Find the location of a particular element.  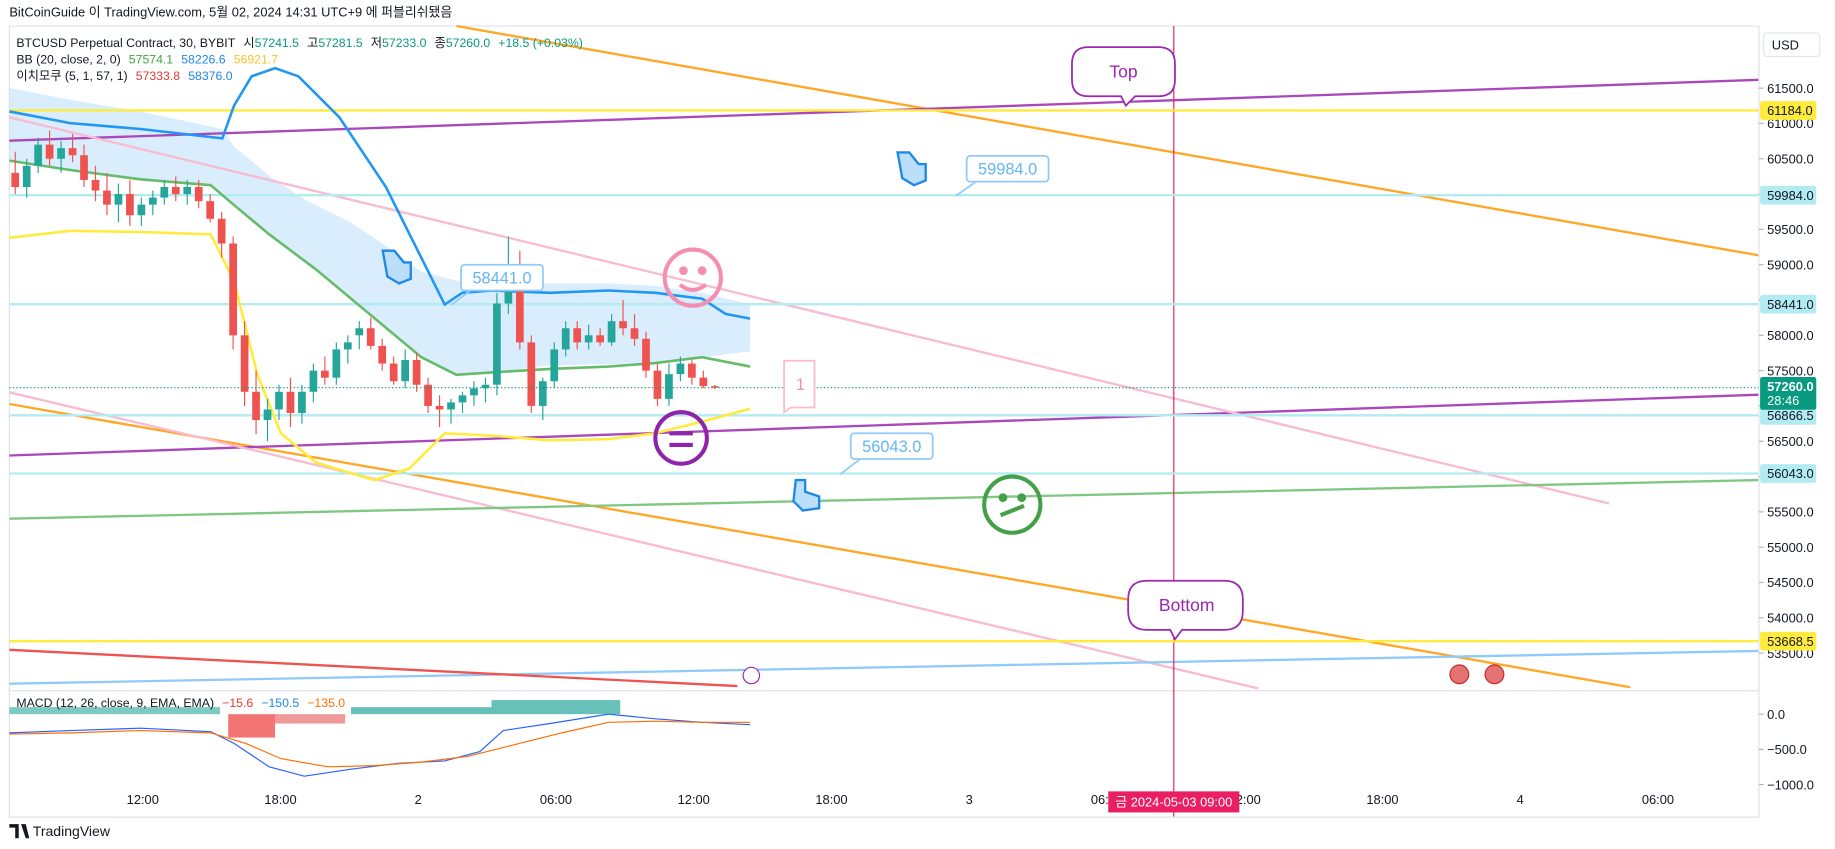

currency-box is located at coordinates (1792, 45).